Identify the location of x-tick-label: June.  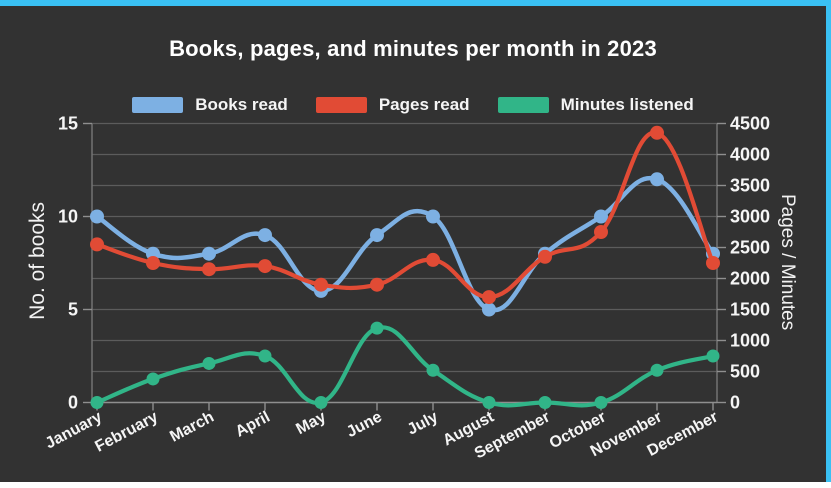
(364, 424).